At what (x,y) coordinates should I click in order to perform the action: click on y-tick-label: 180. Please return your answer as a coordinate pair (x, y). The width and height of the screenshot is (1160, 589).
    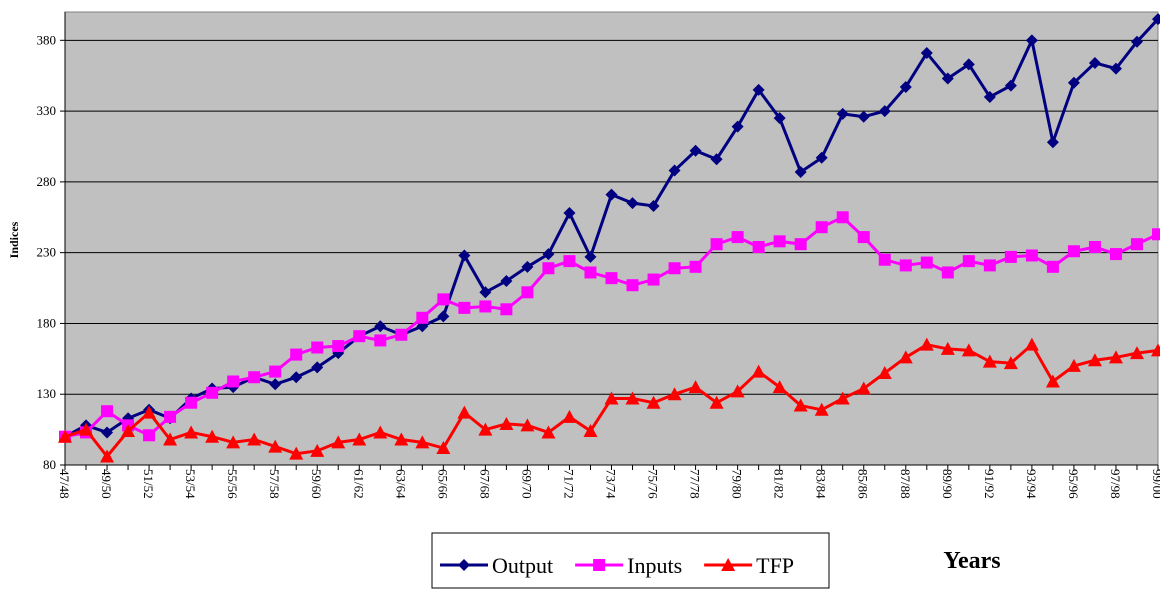
    Looking at the image, I should click on (47, 322).